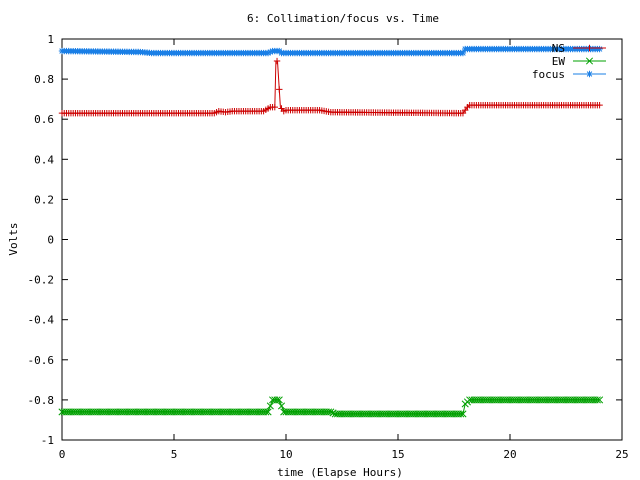 This screenshot has height=480, width=640. What do you see at coordinates (41, 400) in the screenshot?
I see `y-tick-label: -0.8` at bounding box center [41, 400].